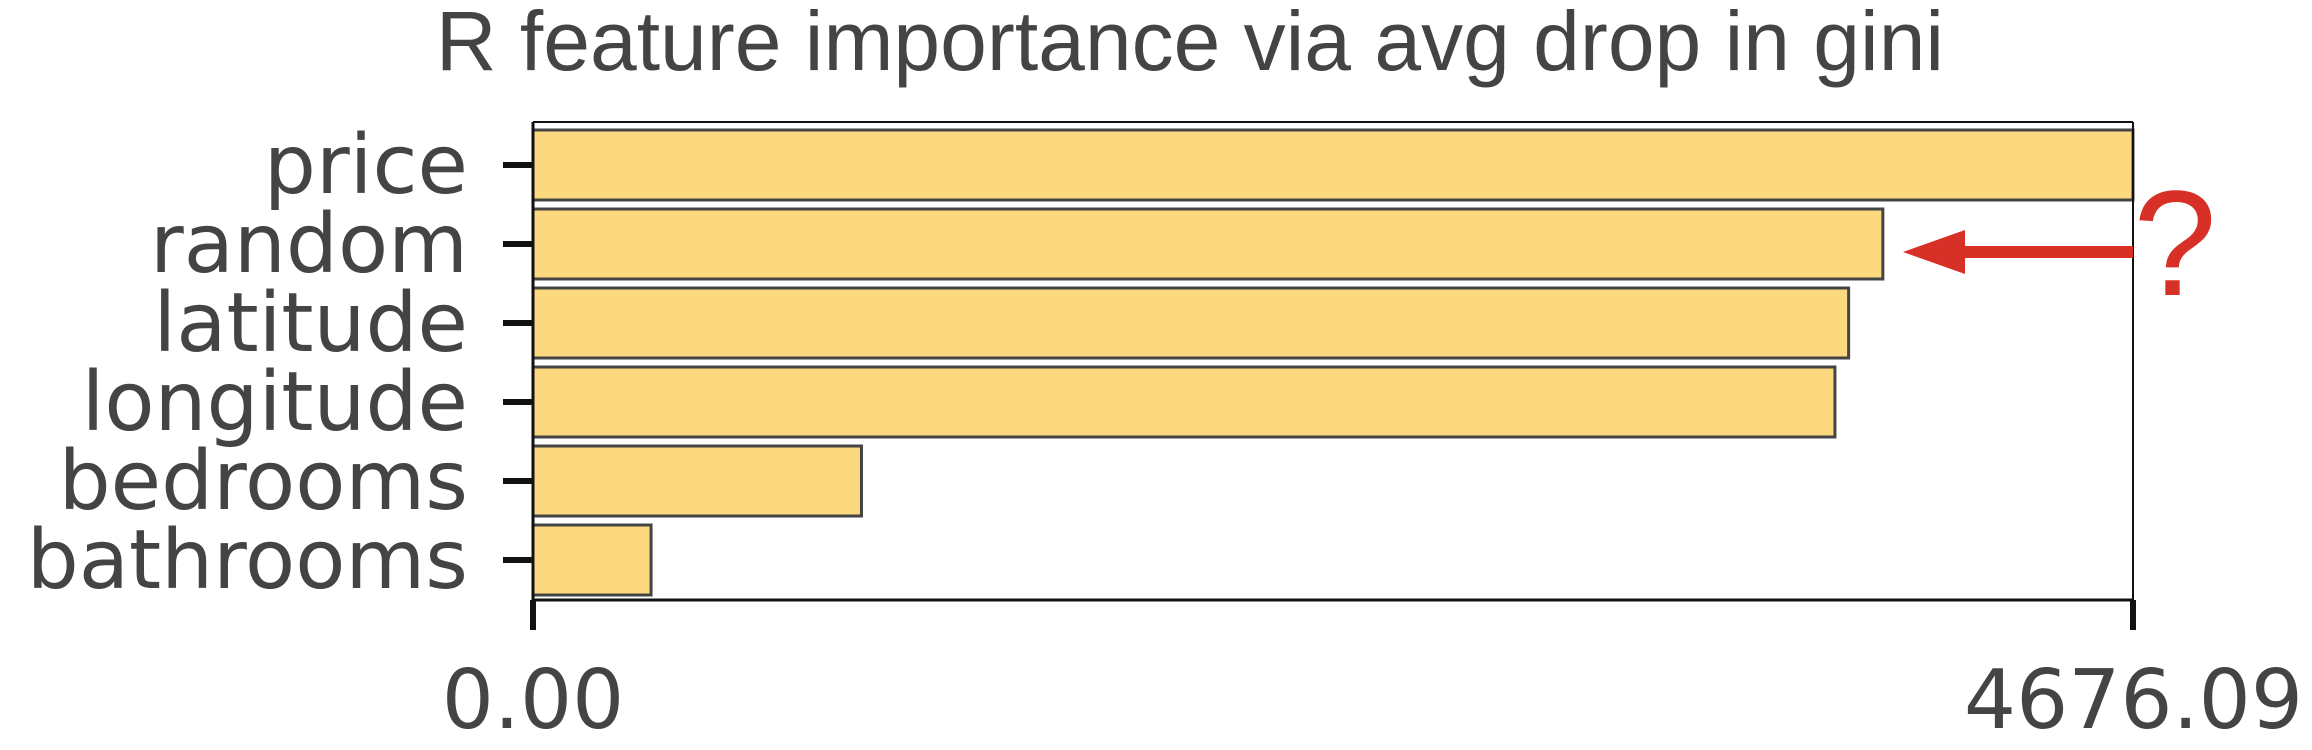 Image resolution: width=2312 pixels, height=750 pixels. I want to click on annotation-question-mark: ?, so click(2174, 243).